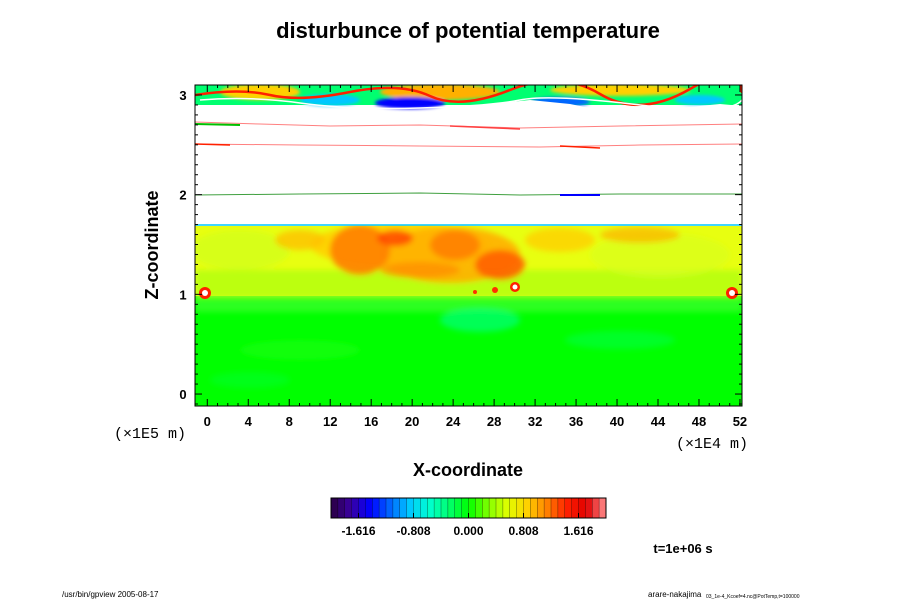 Image resolution: width=900 pixels, height=605 pixels. Describe the element at coordinates (753, 597) in the screenshot. I see `footer-right-sub: 03_1e-4_Kcoef=4.nc@PotTemp,t=100000` at that location.